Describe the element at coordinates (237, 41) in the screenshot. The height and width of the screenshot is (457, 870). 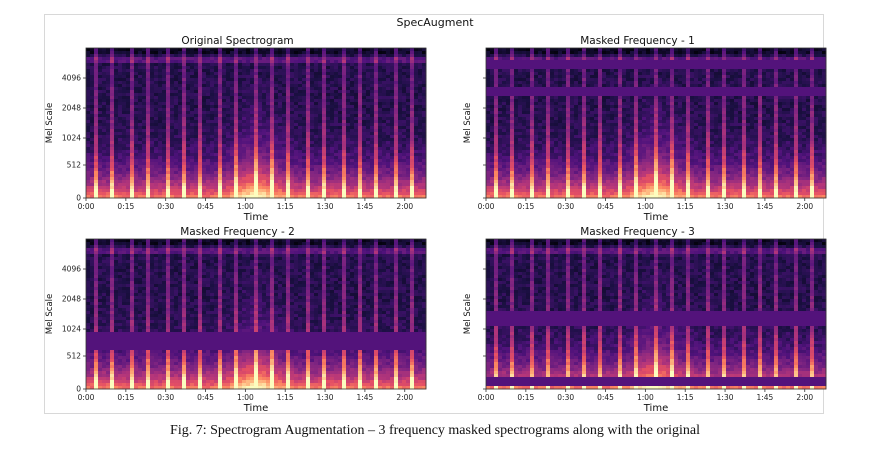
I see `panel-title: Original Spectrogram` at that location.